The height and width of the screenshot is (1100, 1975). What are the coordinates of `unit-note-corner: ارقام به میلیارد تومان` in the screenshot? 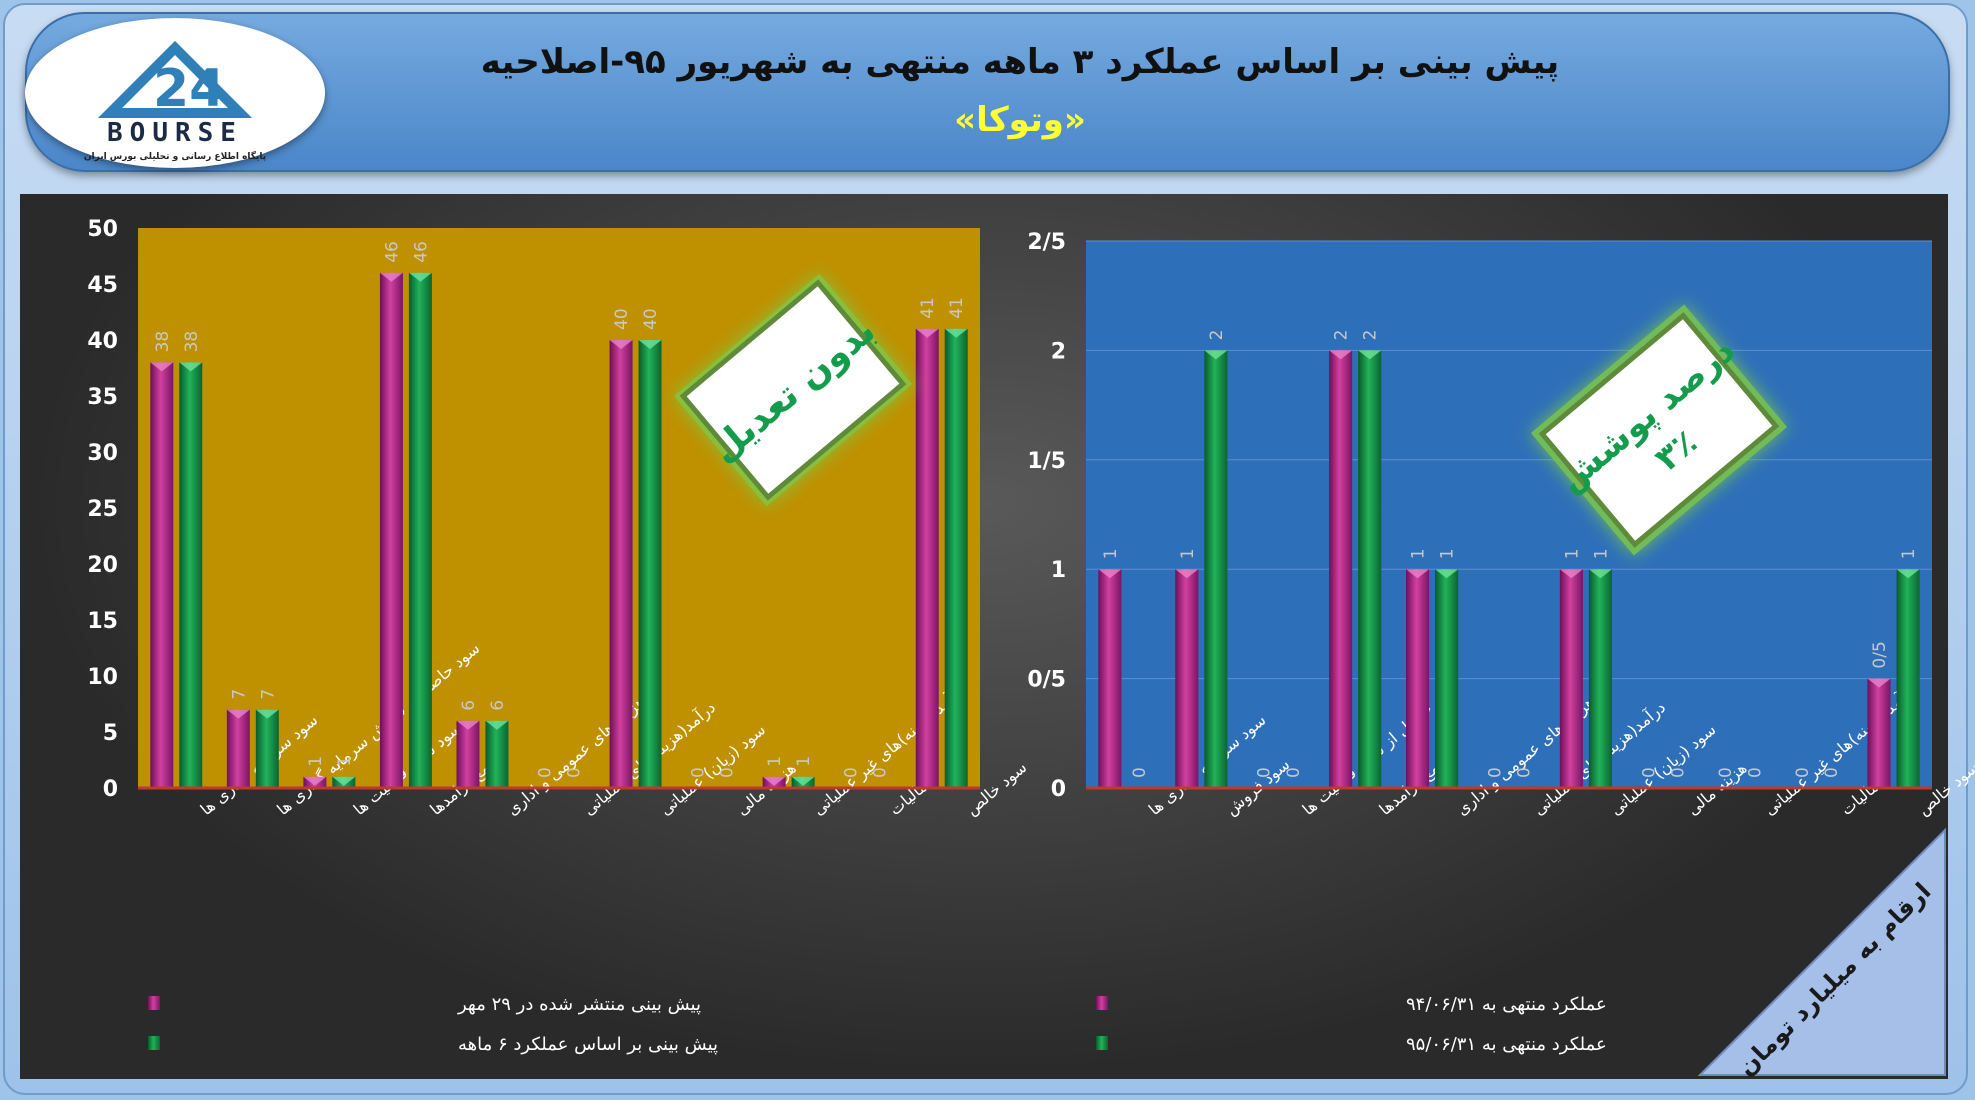 It's located at (1821, 954).